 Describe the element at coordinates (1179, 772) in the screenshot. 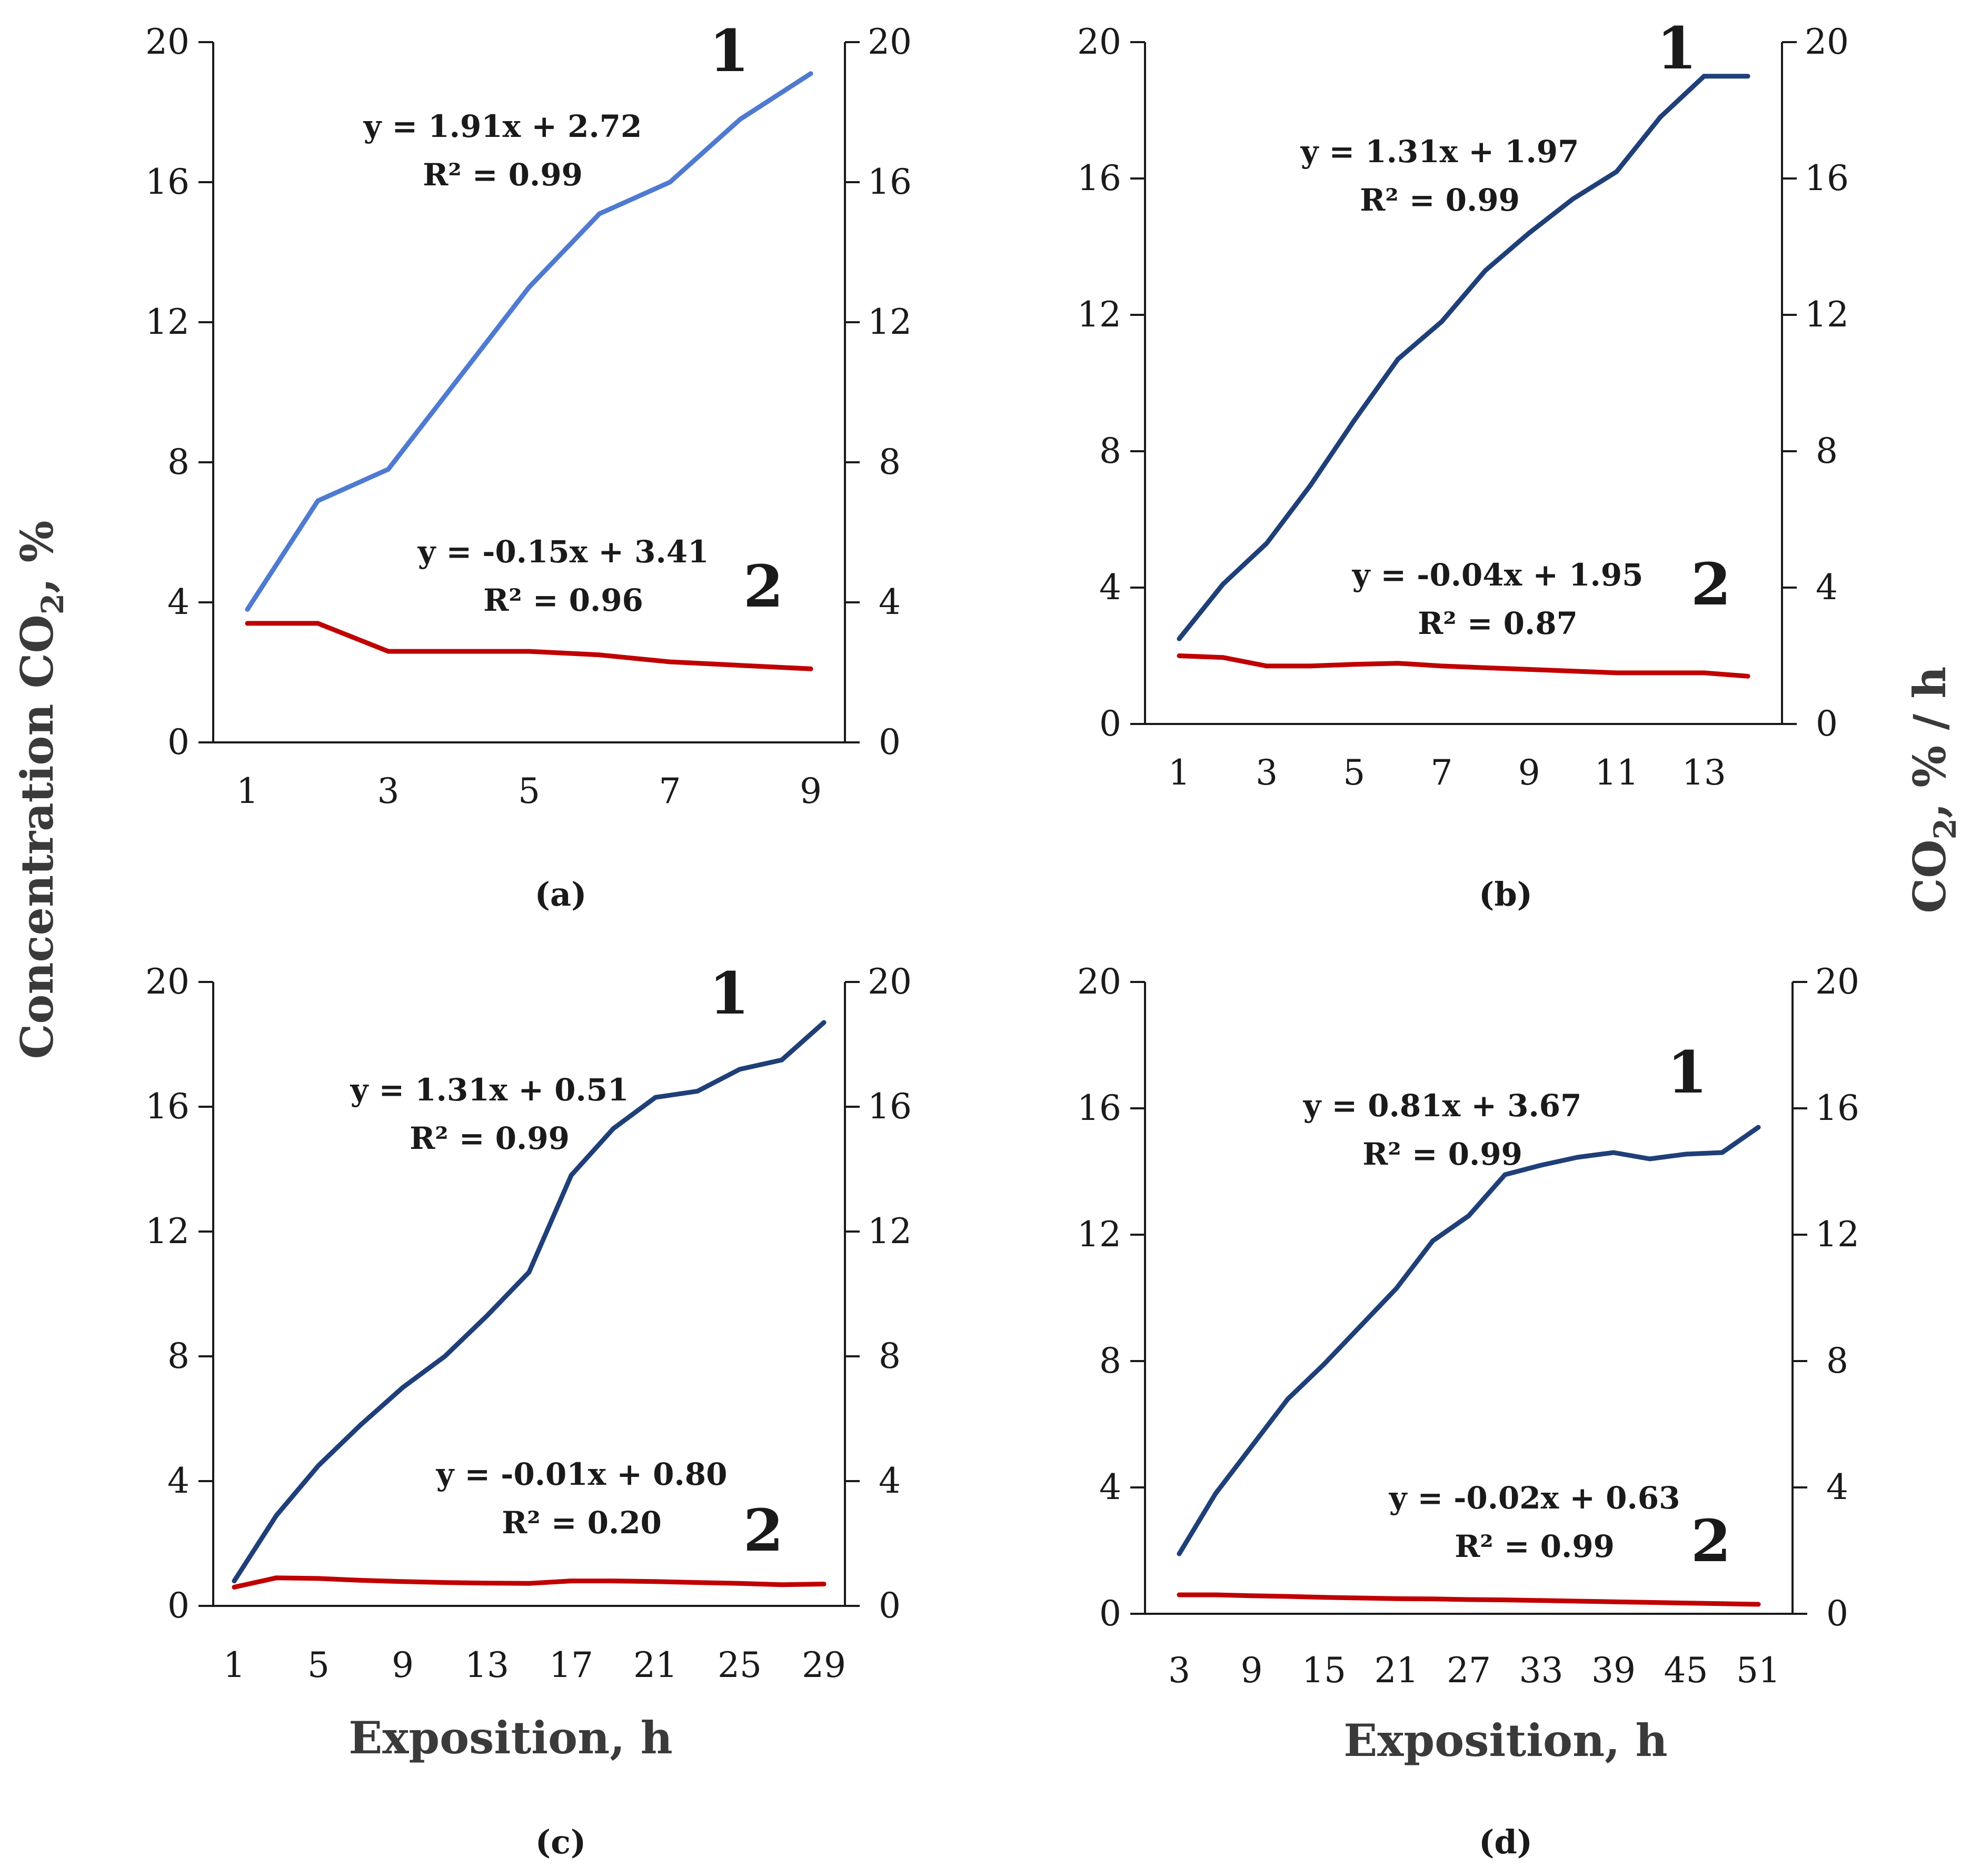

I see `x-tick-label: 1` at that location.